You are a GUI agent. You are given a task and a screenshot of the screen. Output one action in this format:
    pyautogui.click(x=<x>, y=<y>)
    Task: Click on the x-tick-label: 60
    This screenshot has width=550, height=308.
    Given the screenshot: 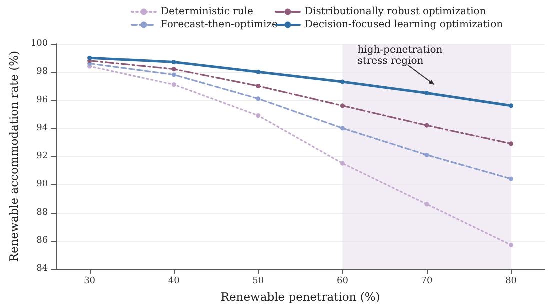 What is the action you would take?
    pyautogui.click(x=342, y=281)
    